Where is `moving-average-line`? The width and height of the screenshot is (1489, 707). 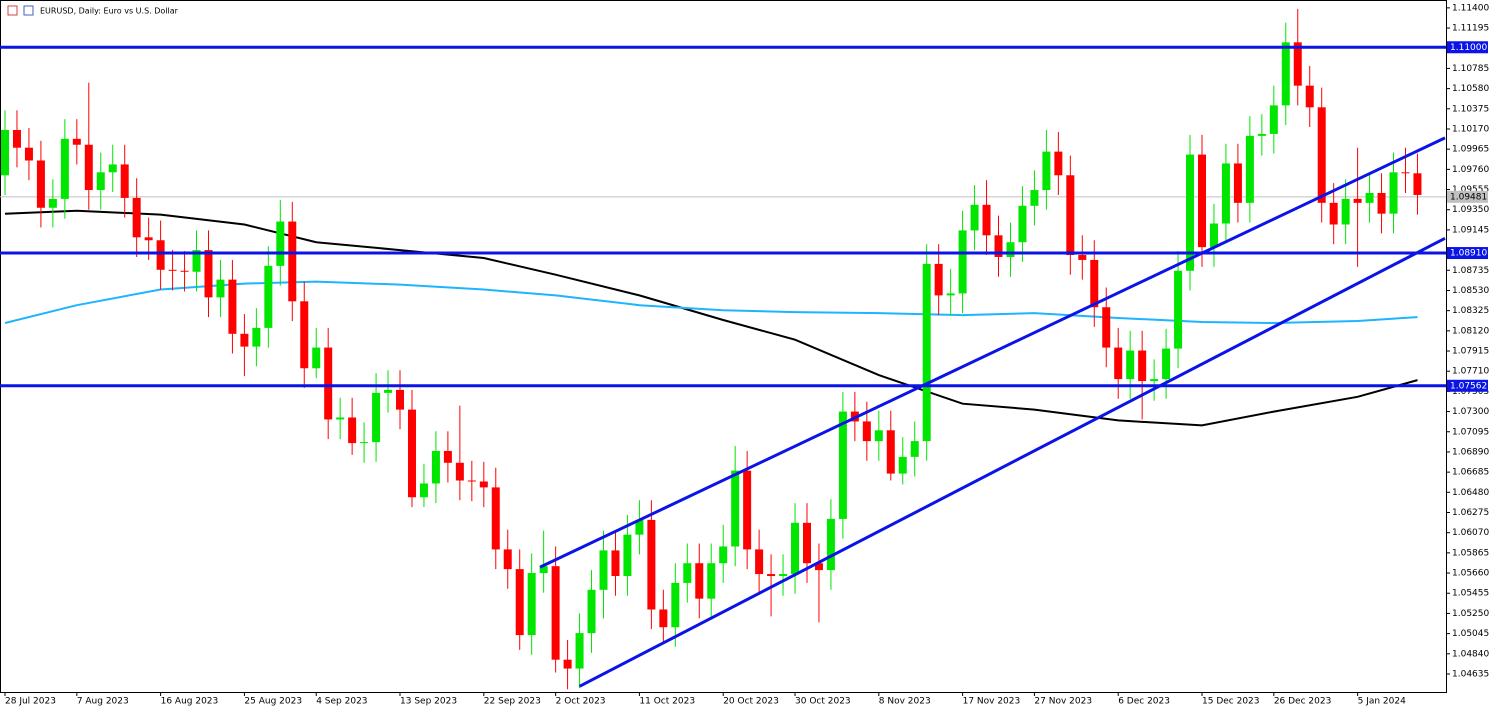
moving-average-line is located at coordinates (711, 302).